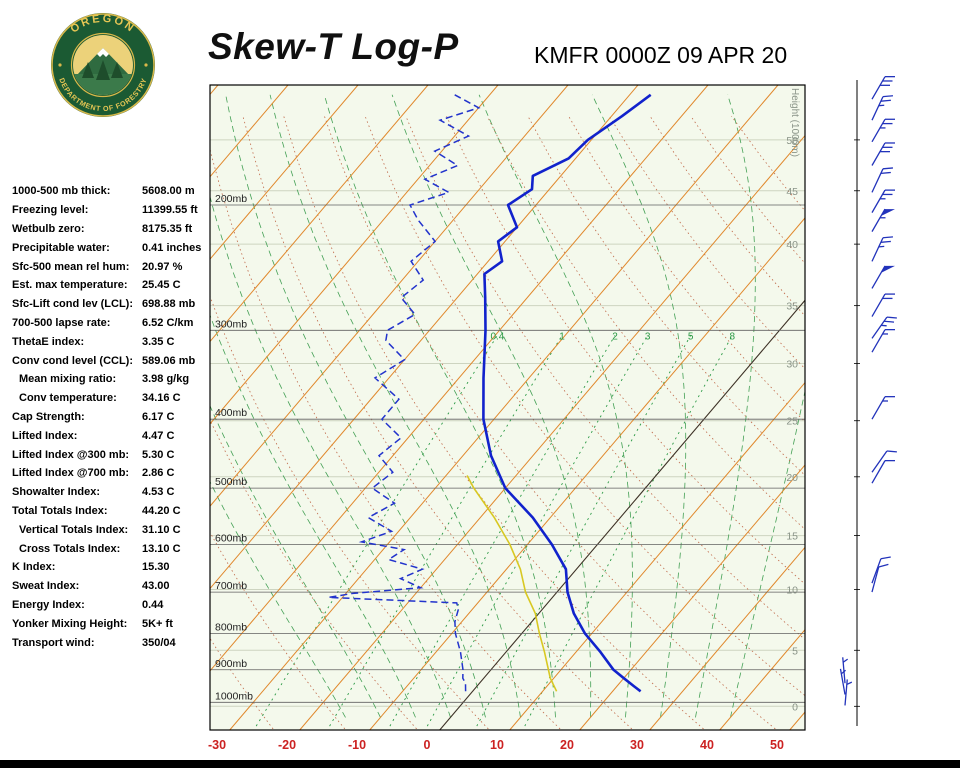 The image size is (960, 768). Describe the element at coordinates (172, 247) in the screenshot. I see `index-value: 0.41 inches` at that location.